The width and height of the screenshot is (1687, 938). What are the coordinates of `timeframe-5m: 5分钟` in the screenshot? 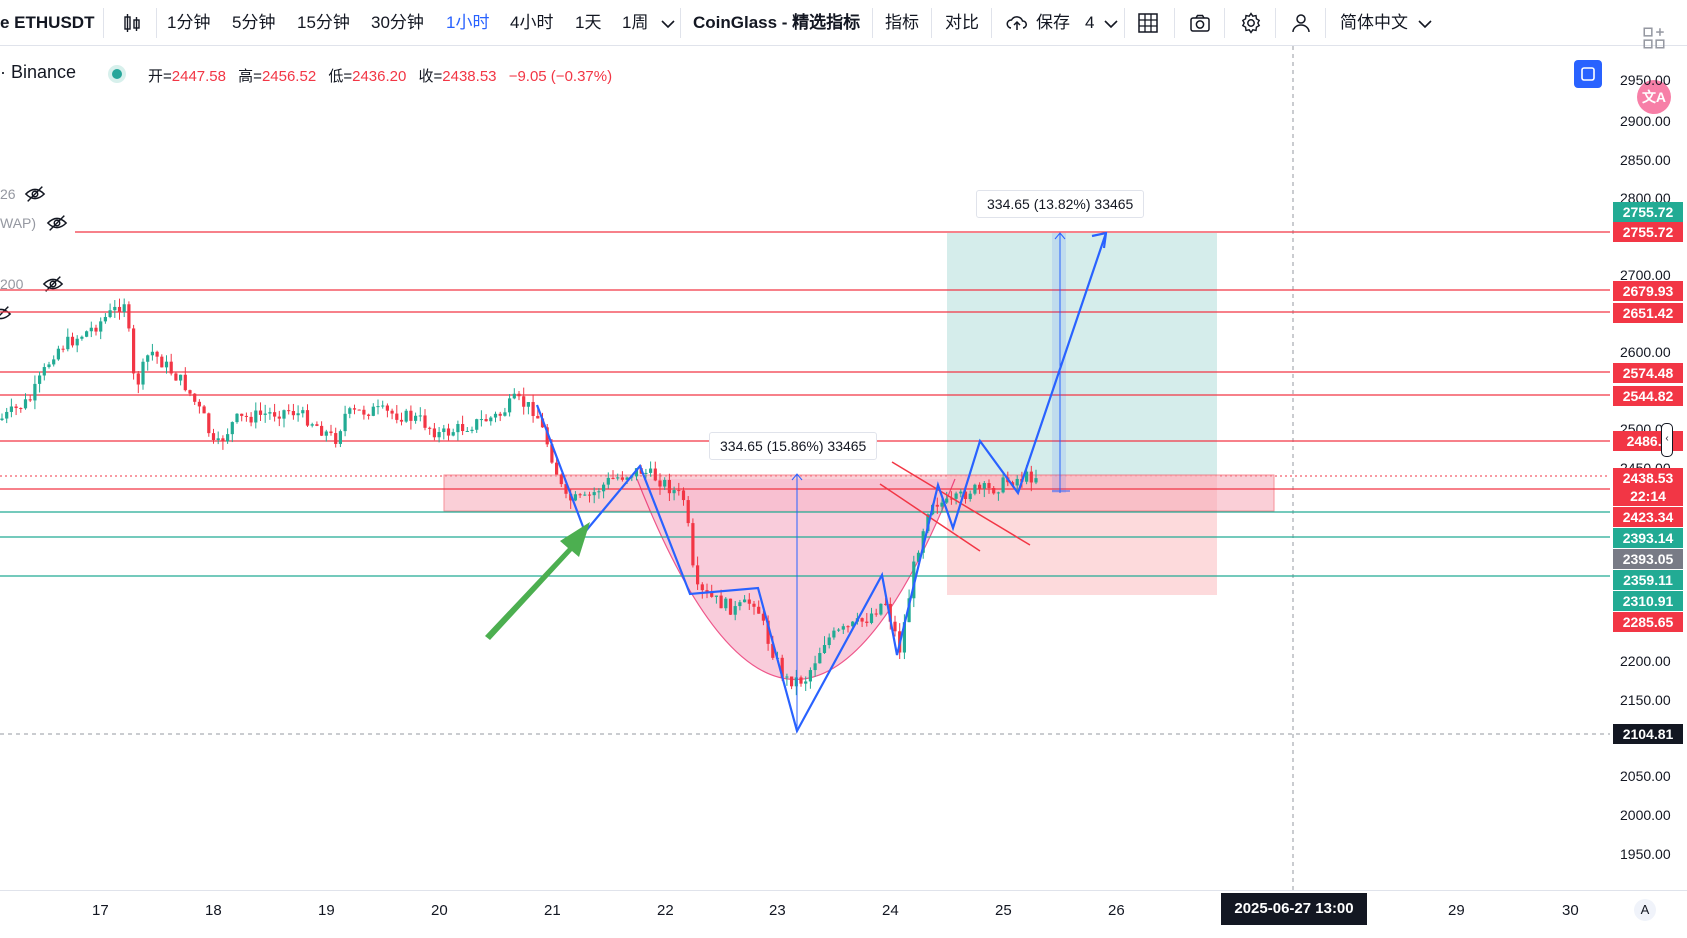 It's located at (254, 22).